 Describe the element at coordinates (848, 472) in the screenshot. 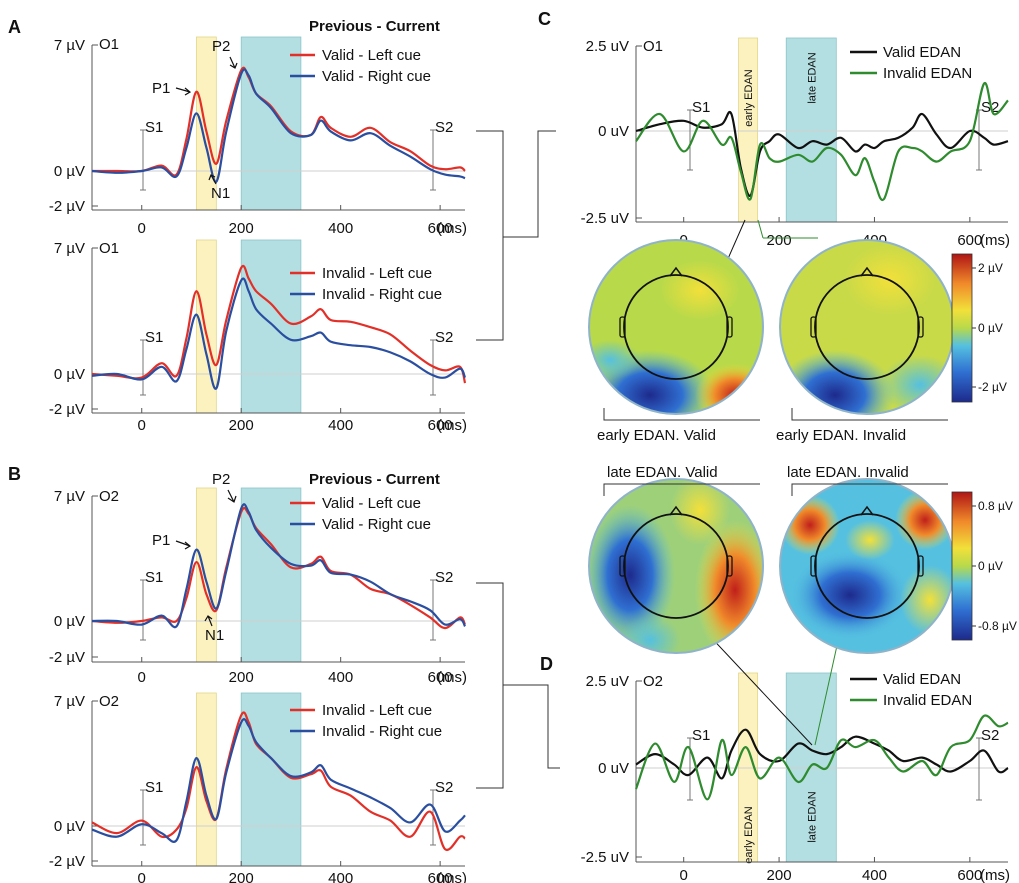

I see `topomap-caption: late EDAN. Invalid` at that location.